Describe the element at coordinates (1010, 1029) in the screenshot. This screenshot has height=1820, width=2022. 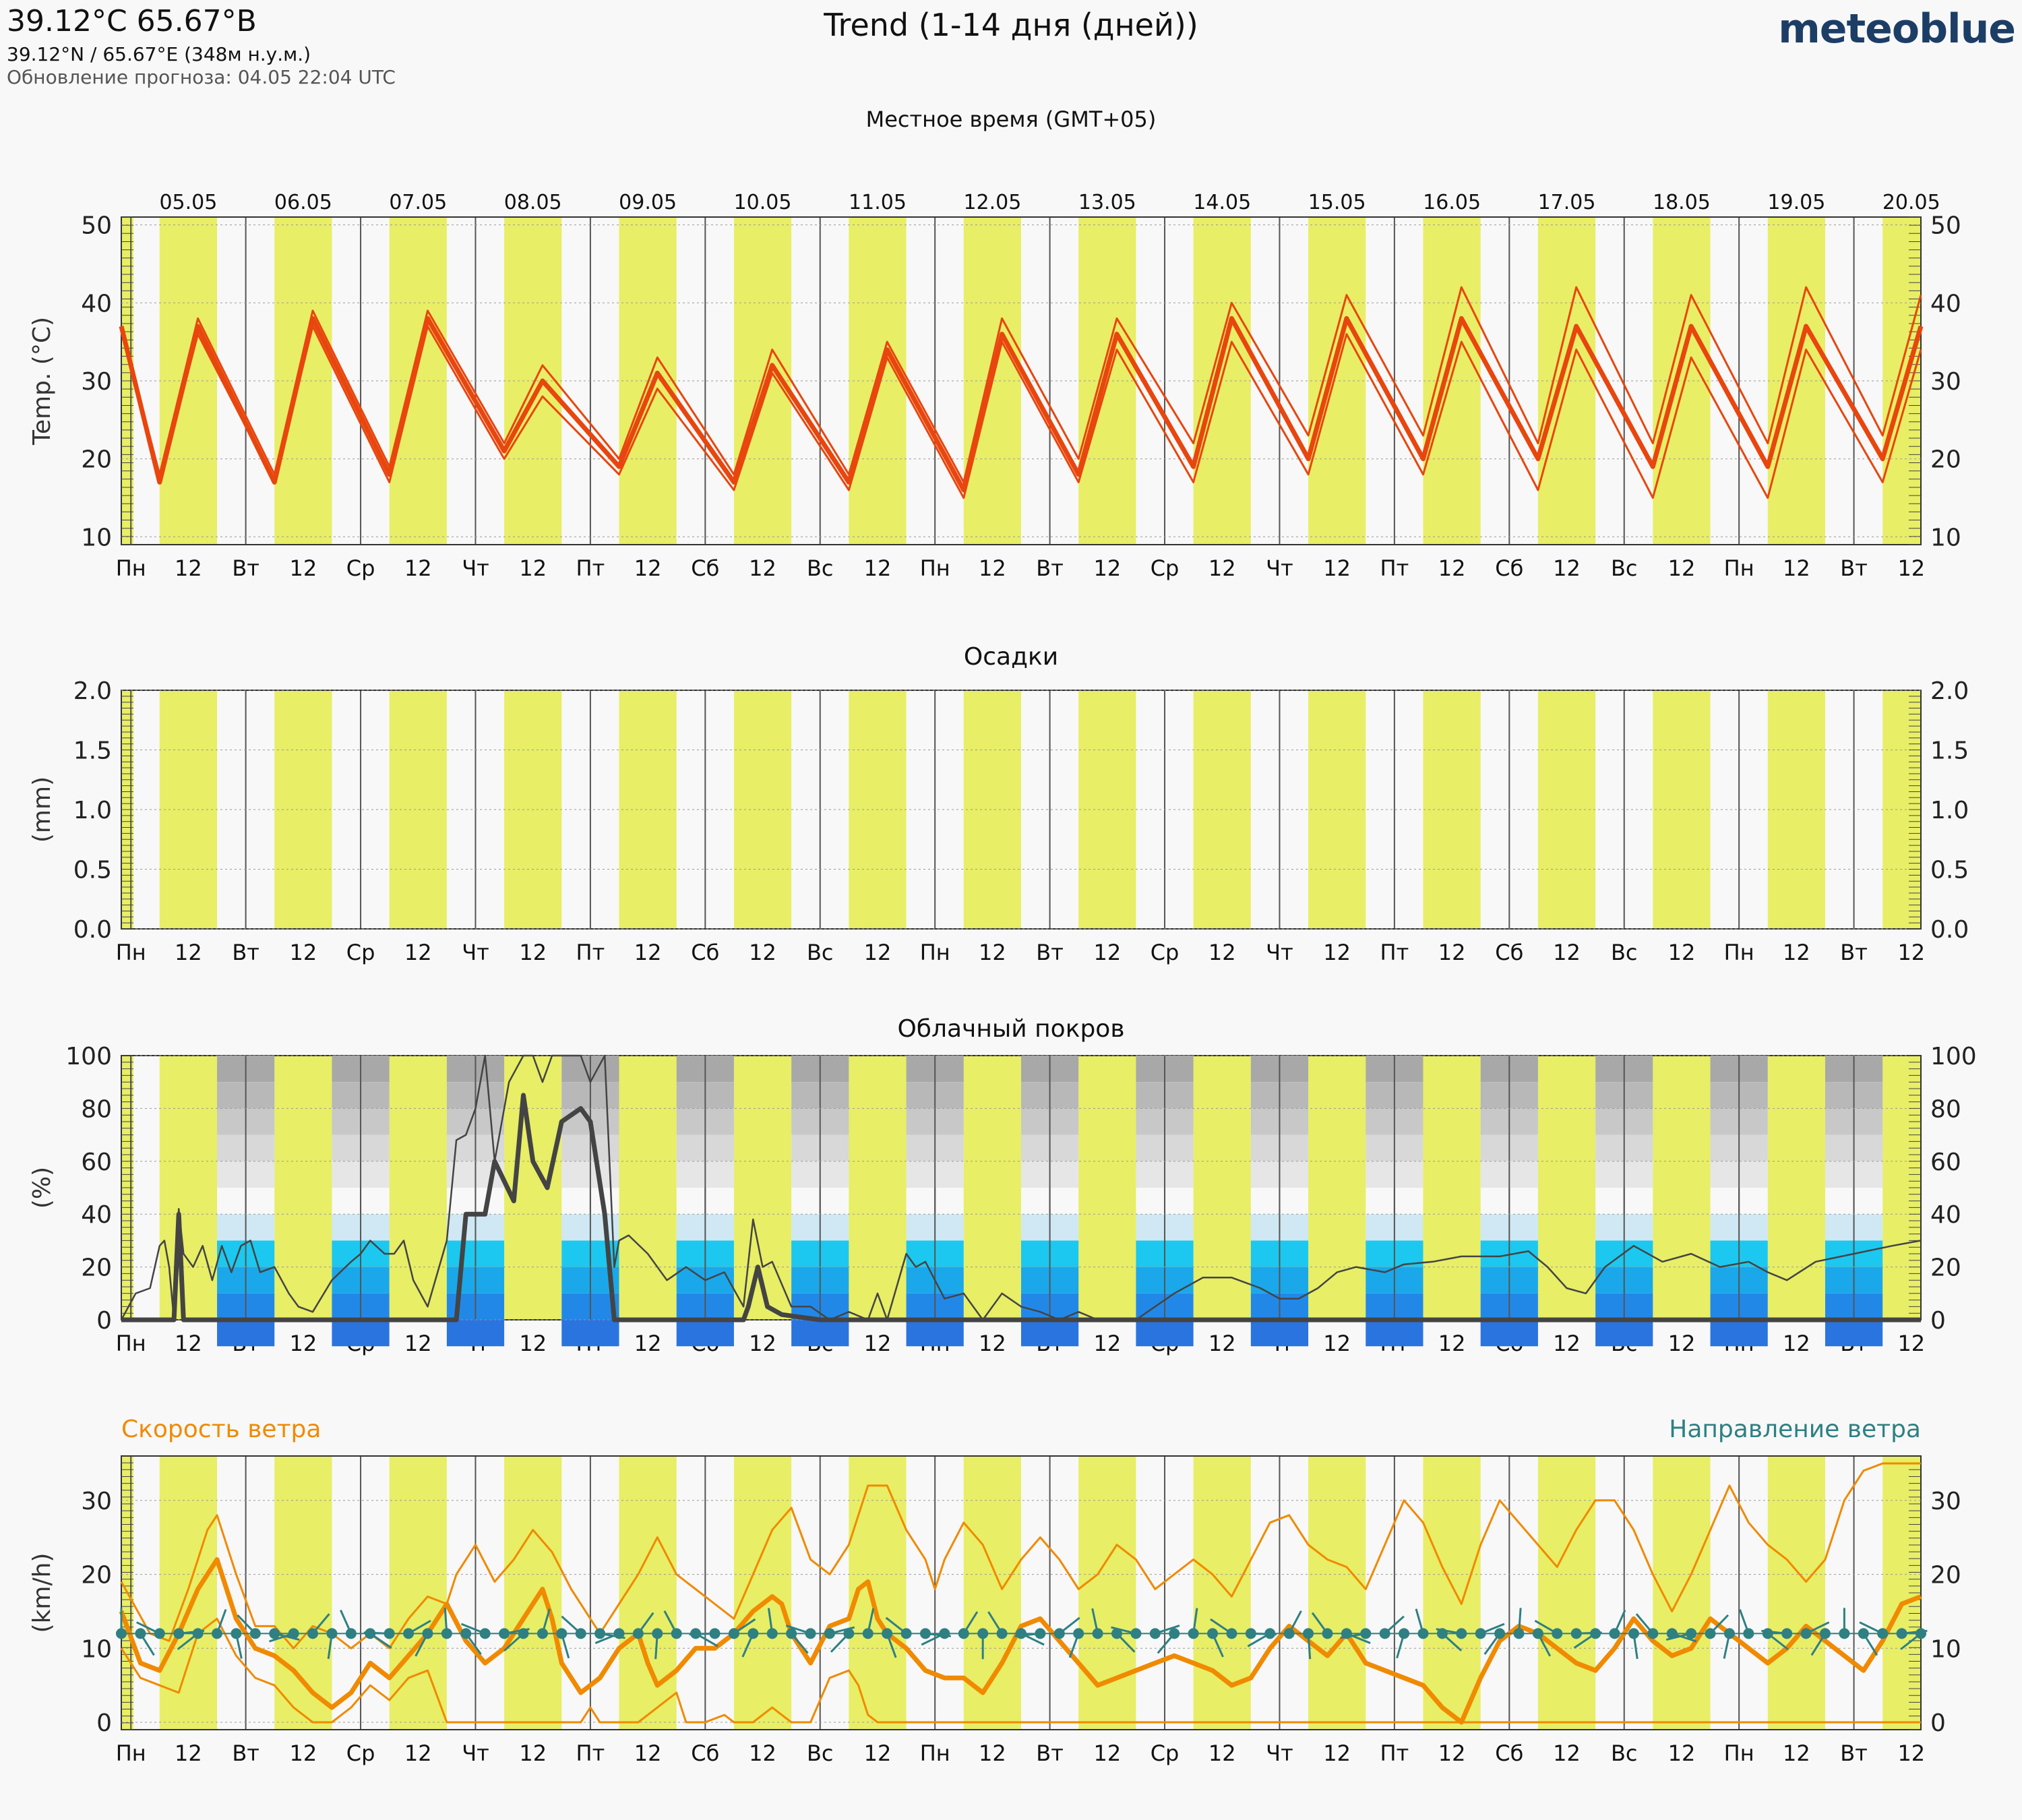
I see `cloud-title: Облачный покров` at that location.